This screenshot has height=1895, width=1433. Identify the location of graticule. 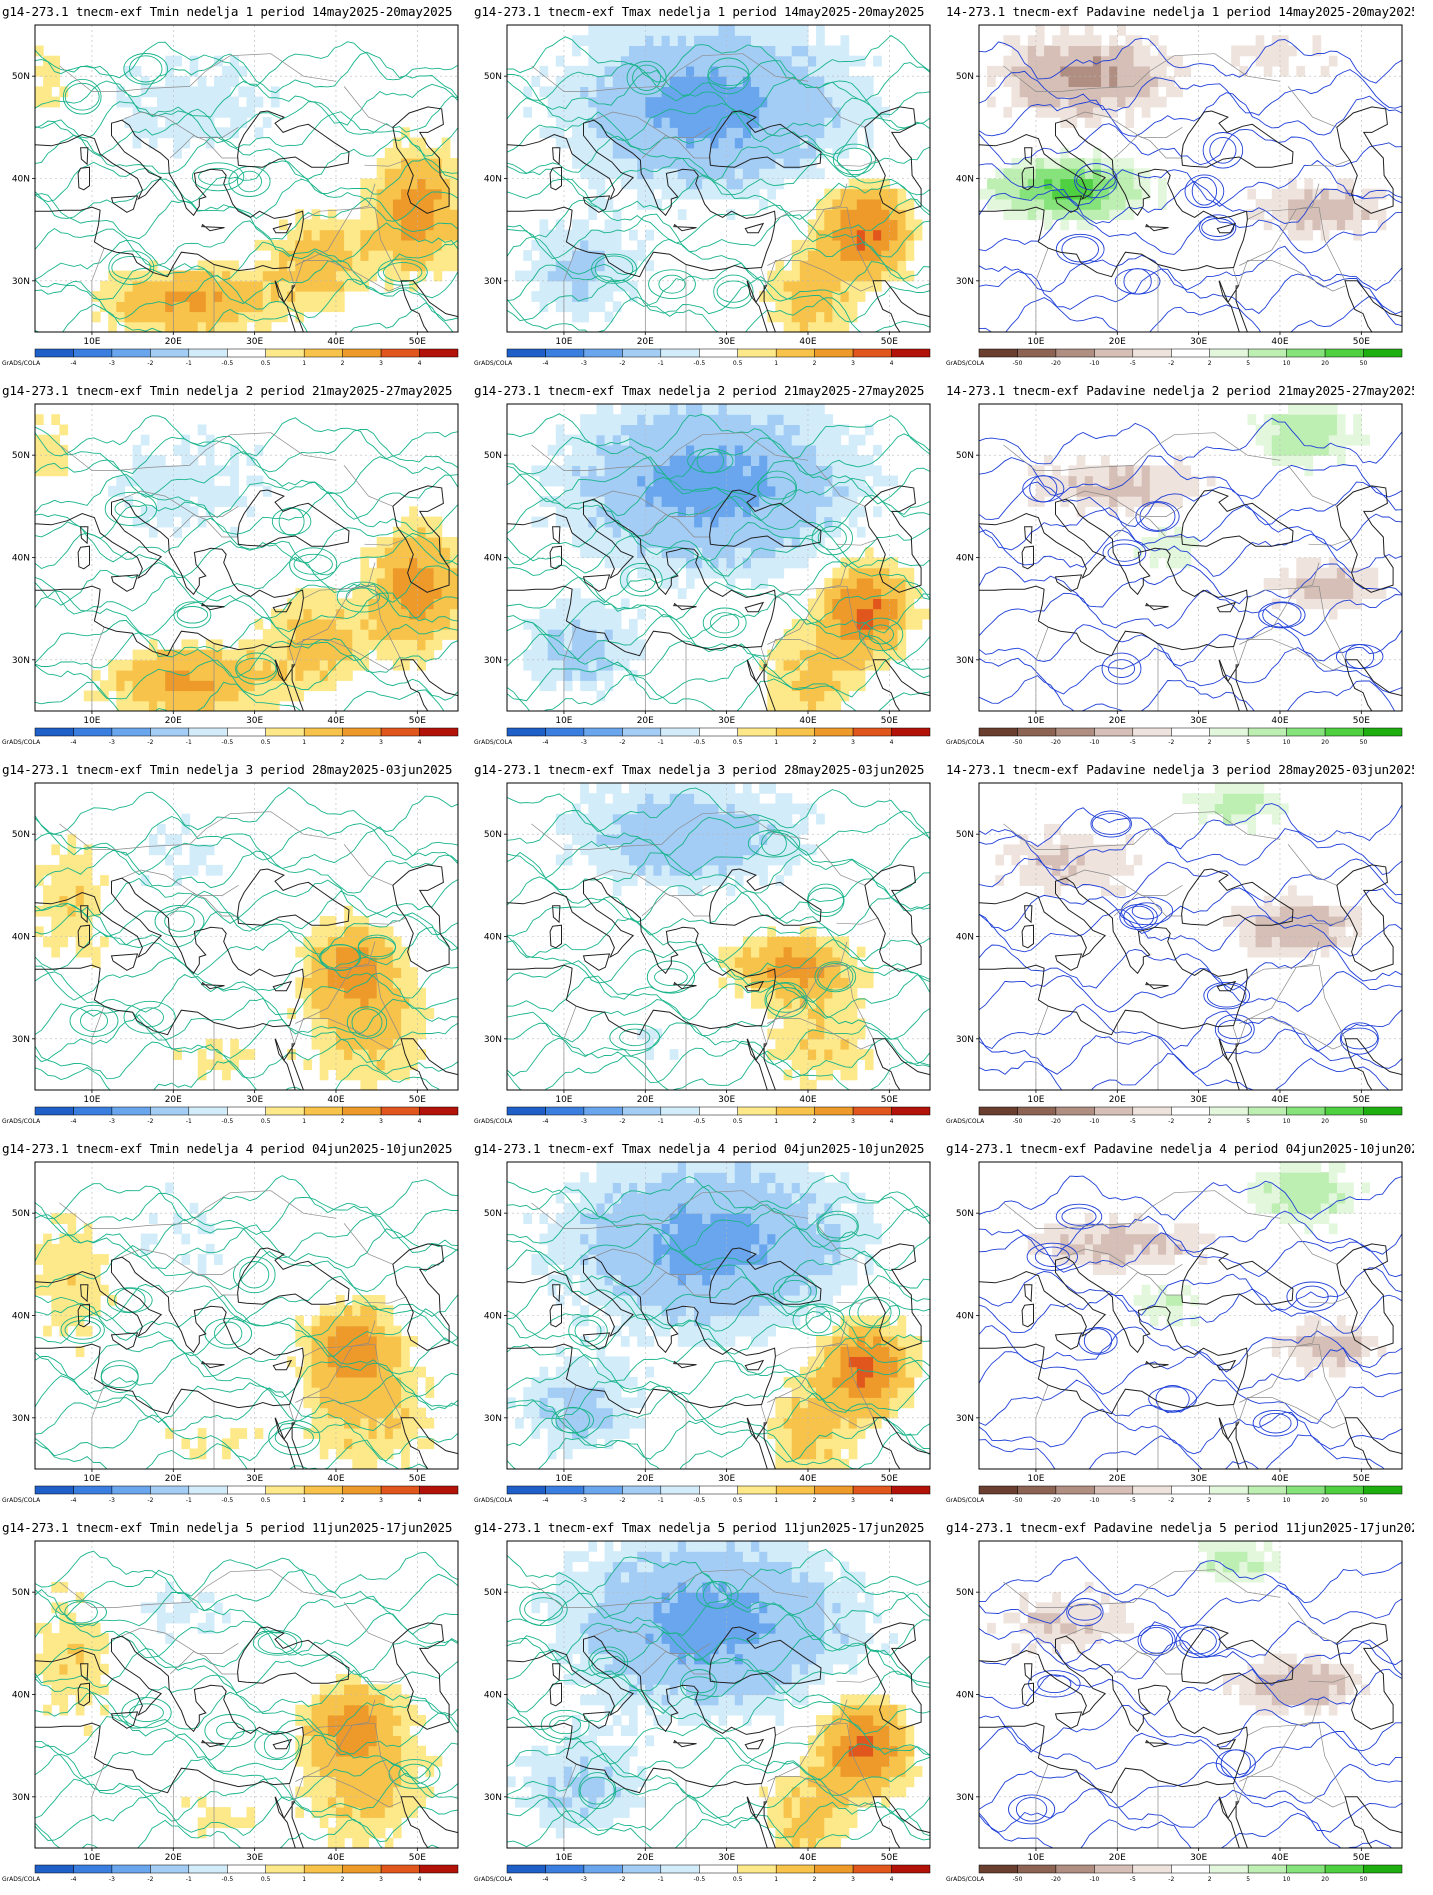
(1190, 1694).